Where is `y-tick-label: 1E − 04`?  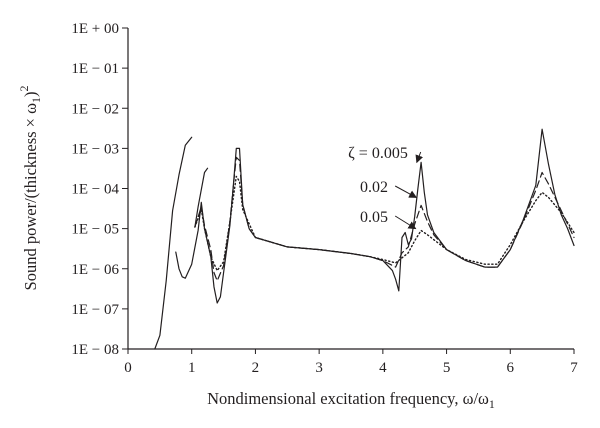
y-tick-label: 1E − 04 is located at coordinates (95, 190).